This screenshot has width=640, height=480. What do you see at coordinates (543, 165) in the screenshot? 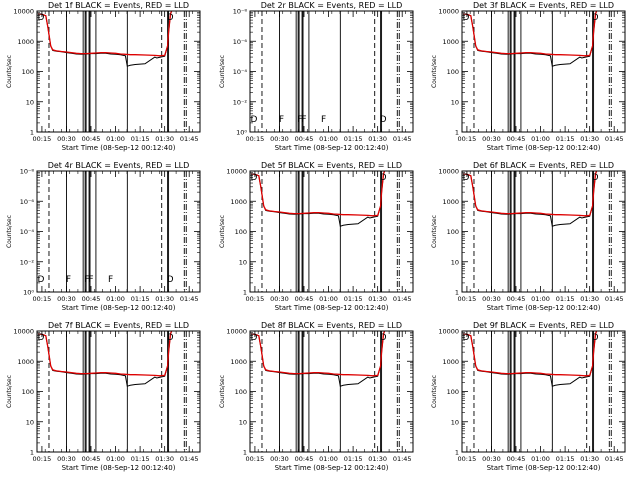
I see `panel-title: Det 6f BLACK = Events, RED = LLD` at bounding box center [543, 165].